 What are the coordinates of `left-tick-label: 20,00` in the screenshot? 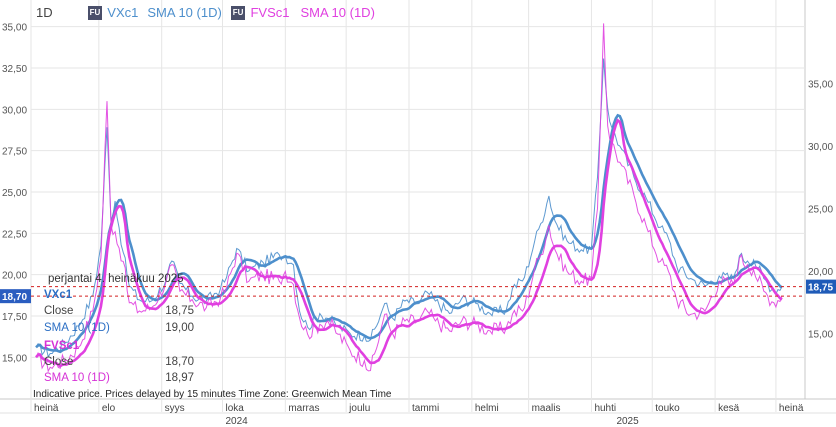 It's located at (14, 276).